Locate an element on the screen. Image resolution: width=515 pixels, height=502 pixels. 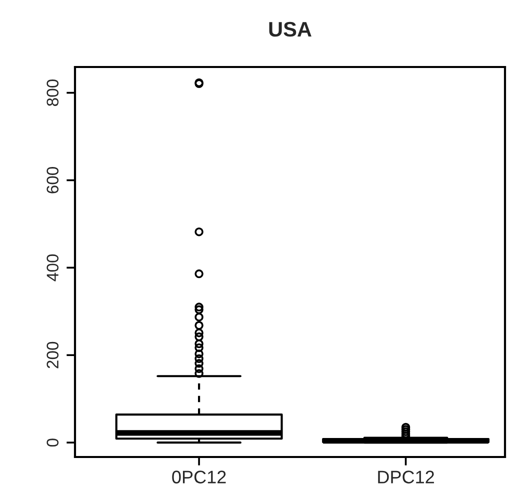
y-tick-label: 800 is located at coordinates (52, 93).